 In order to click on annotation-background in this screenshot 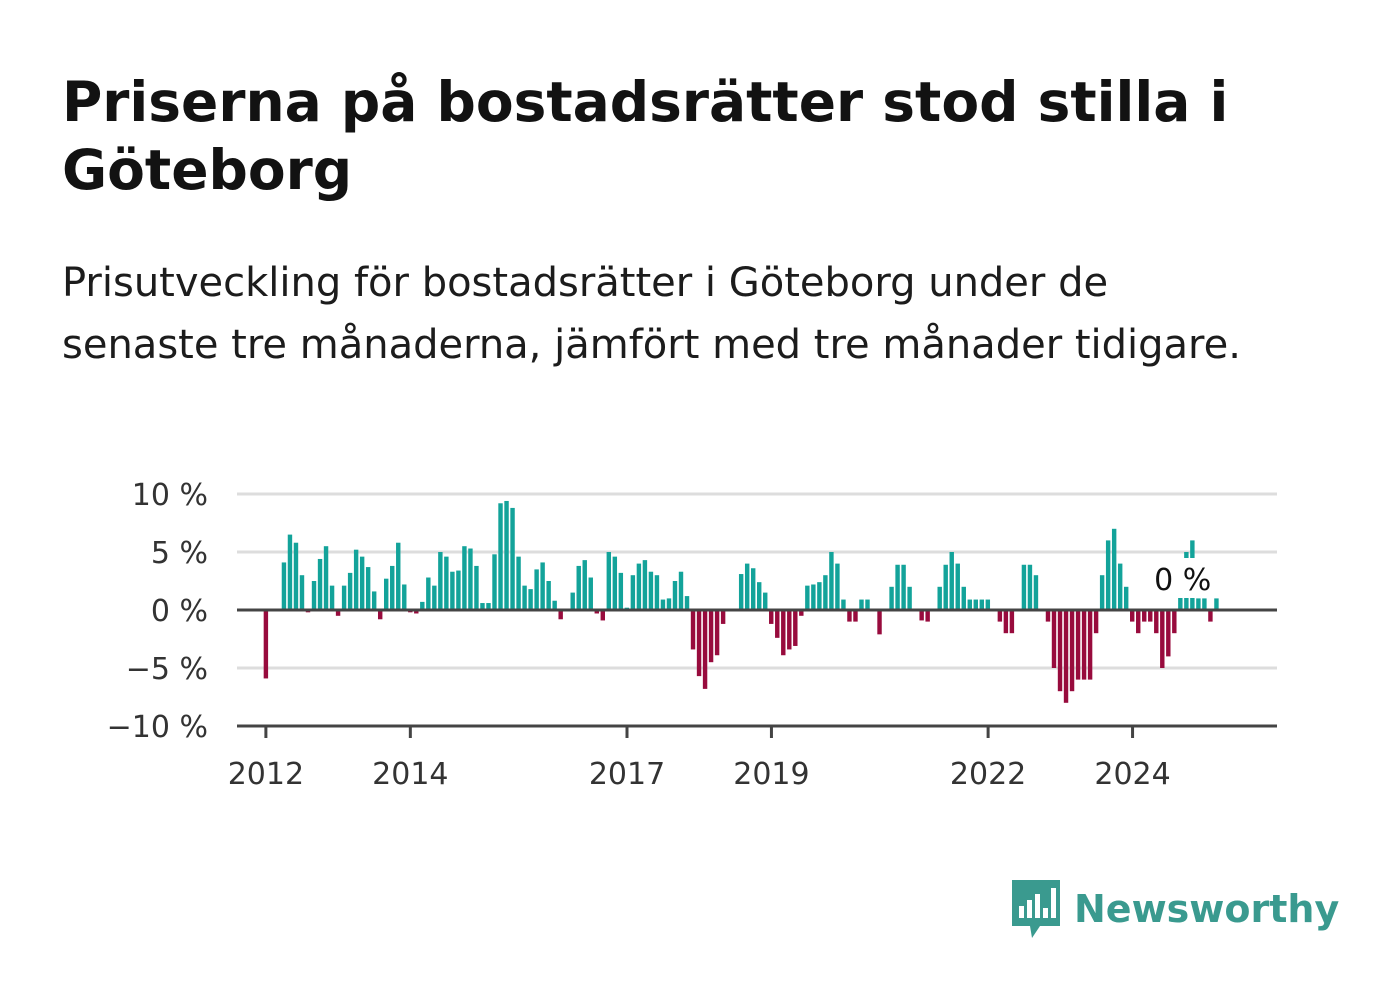, I will do `click(1183, 578)`.